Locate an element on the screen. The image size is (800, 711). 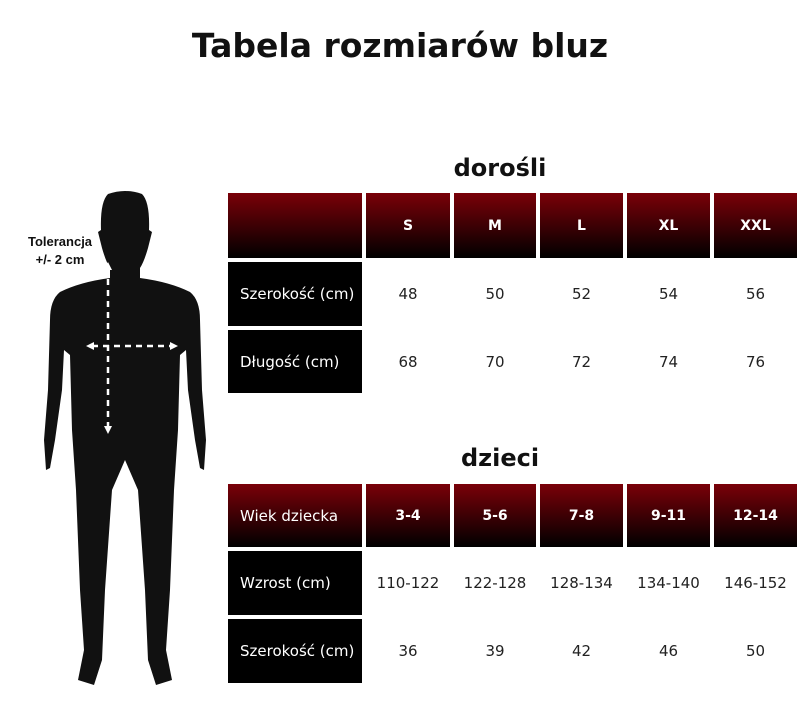
table-cell: 56 is located at coordinates (755, 294).